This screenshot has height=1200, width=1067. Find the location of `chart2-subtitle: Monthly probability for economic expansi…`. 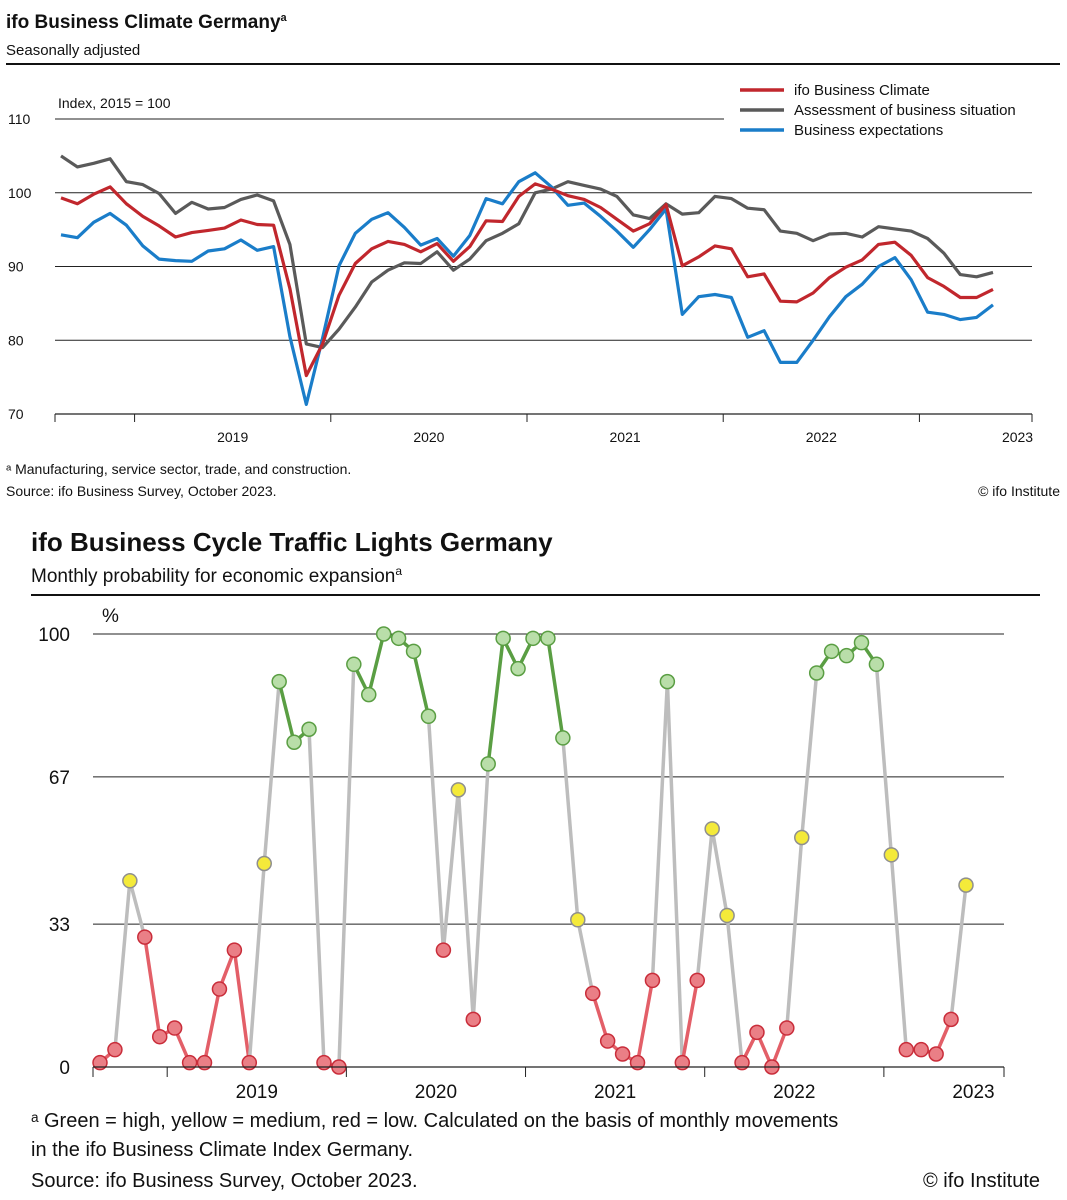

chart2-subtitle: Monthly probability for economic expansi… is located at coordinates (216, 575).